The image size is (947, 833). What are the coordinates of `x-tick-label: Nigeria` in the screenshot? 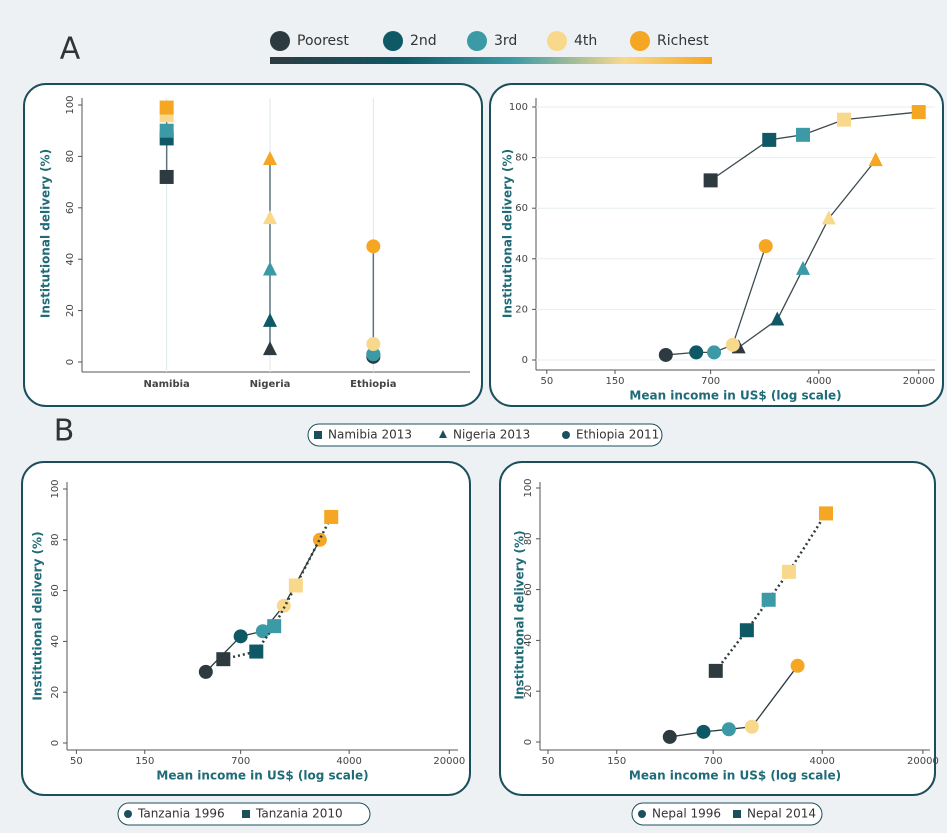 It's located at (270, 384).